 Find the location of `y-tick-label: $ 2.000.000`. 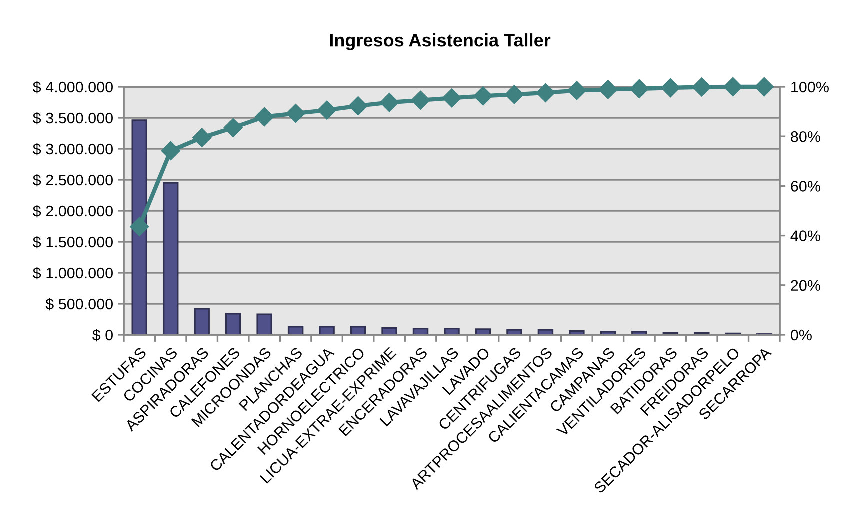

y-tick-label: $ 2.000.000 is located at coordinates (73, 211).